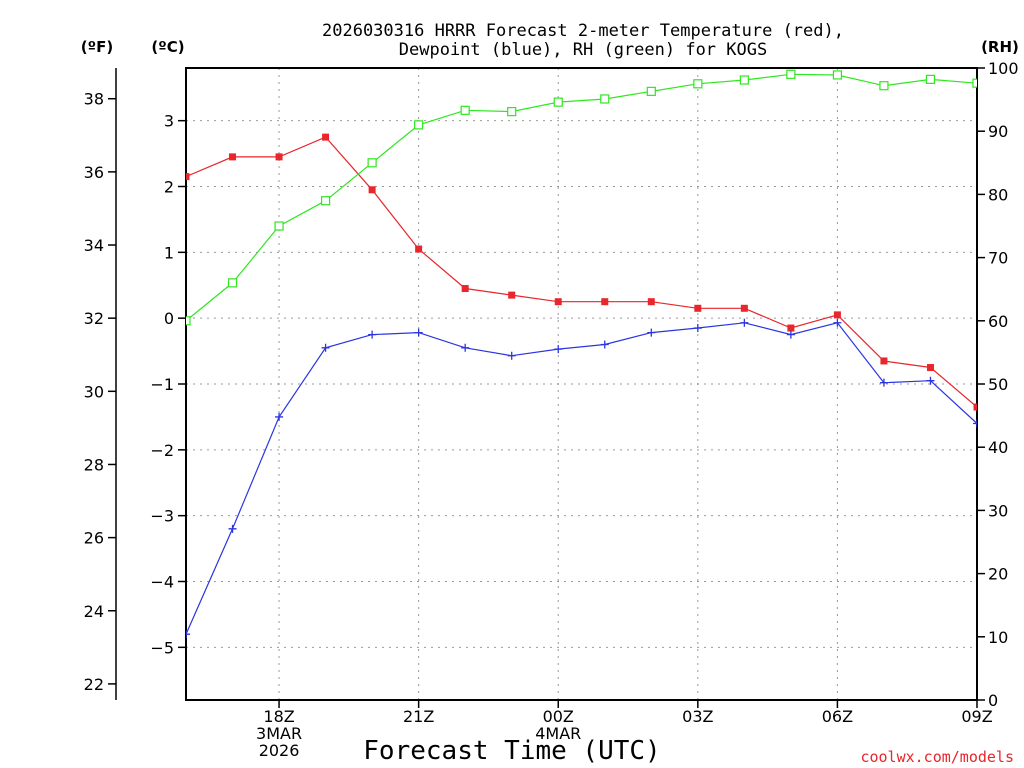 This screenshot has height=768, width=1024. I want to click on celsius-tick-label: −3, so click(162, 516).